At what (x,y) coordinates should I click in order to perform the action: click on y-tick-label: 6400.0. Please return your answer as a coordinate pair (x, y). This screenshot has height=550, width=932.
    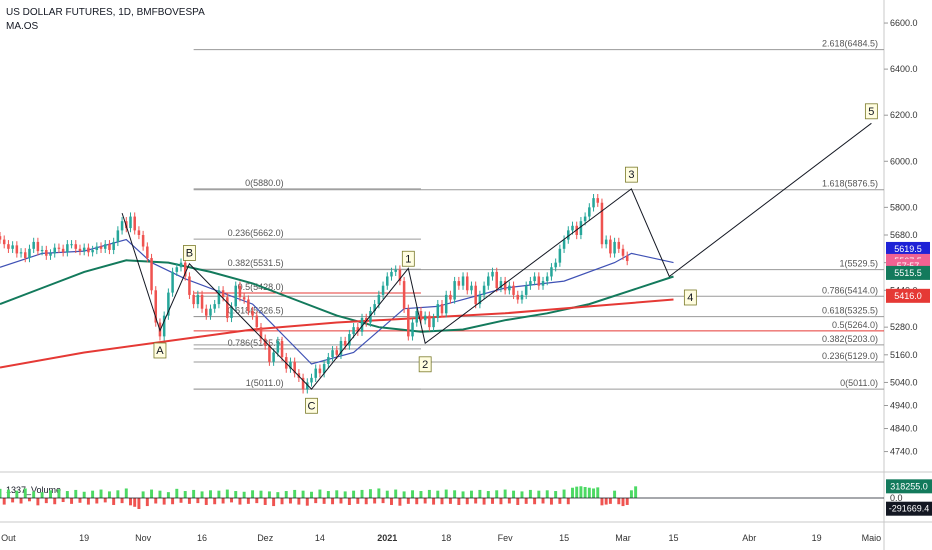
    Looking at the image, I should click on (904, 69).